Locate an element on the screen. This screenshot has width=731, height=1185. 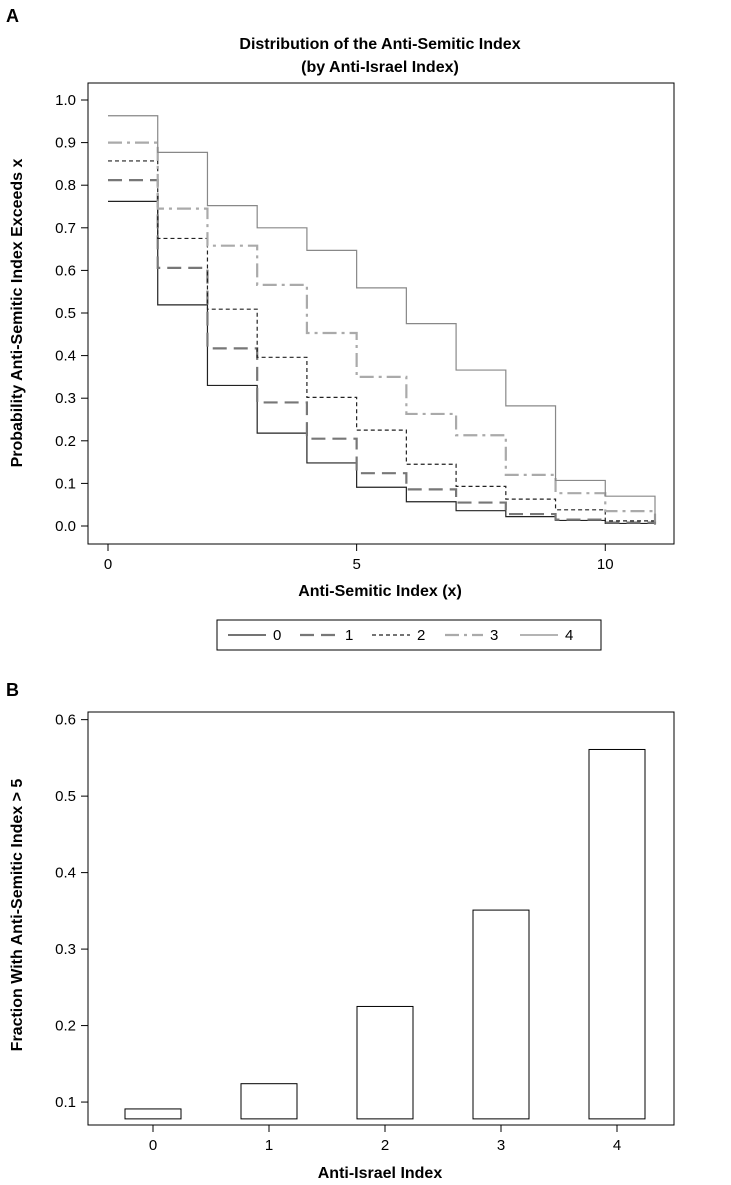
y-tick-label: 1.0 is located at coordinates (65, 100).